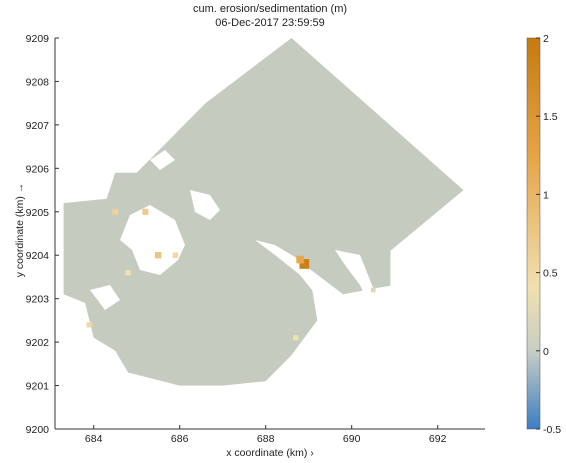 This screenshot has width=566, height=463. I want to click on chart-title: cum. erosion/sedimentation (m), so click(270, 9).